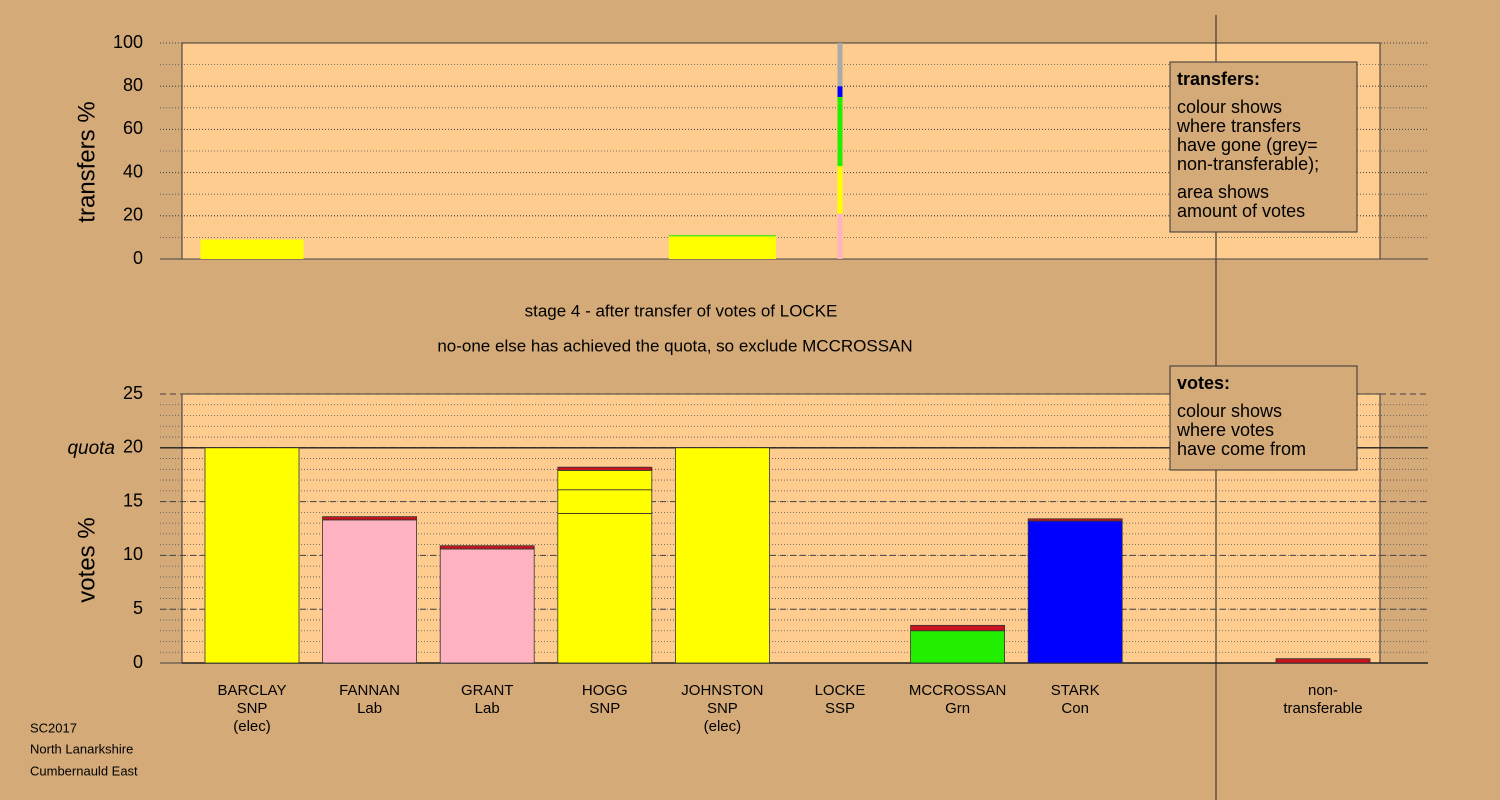 The image size is (1500, 800). What do you see at coordinates (133, 171) in the screenshot?
I see `y-tick-label: 40` at bounding box center [133, 171].